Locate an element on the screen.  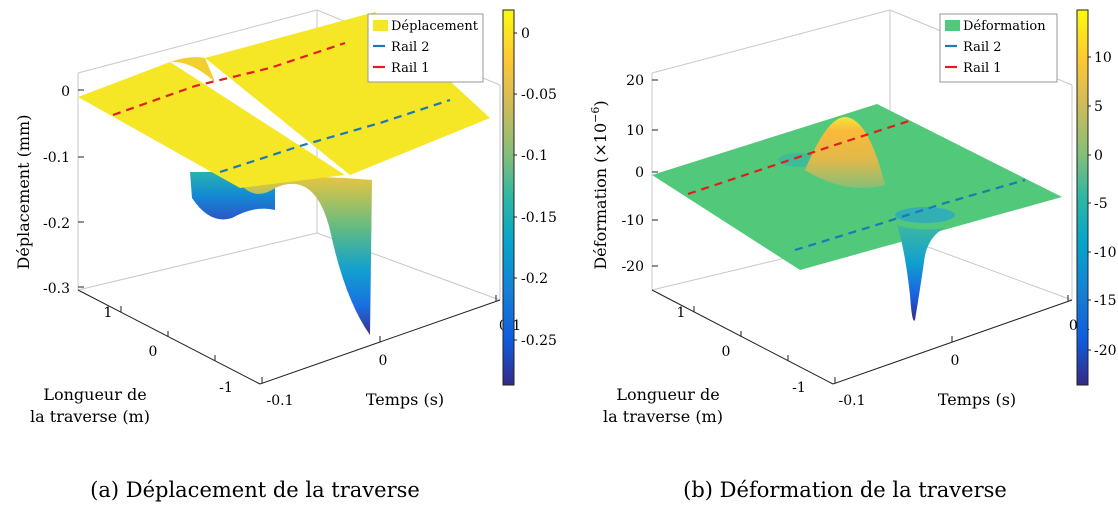
length-tick-labels-a: 1 0 -1 is located at coordinates (168, 350).